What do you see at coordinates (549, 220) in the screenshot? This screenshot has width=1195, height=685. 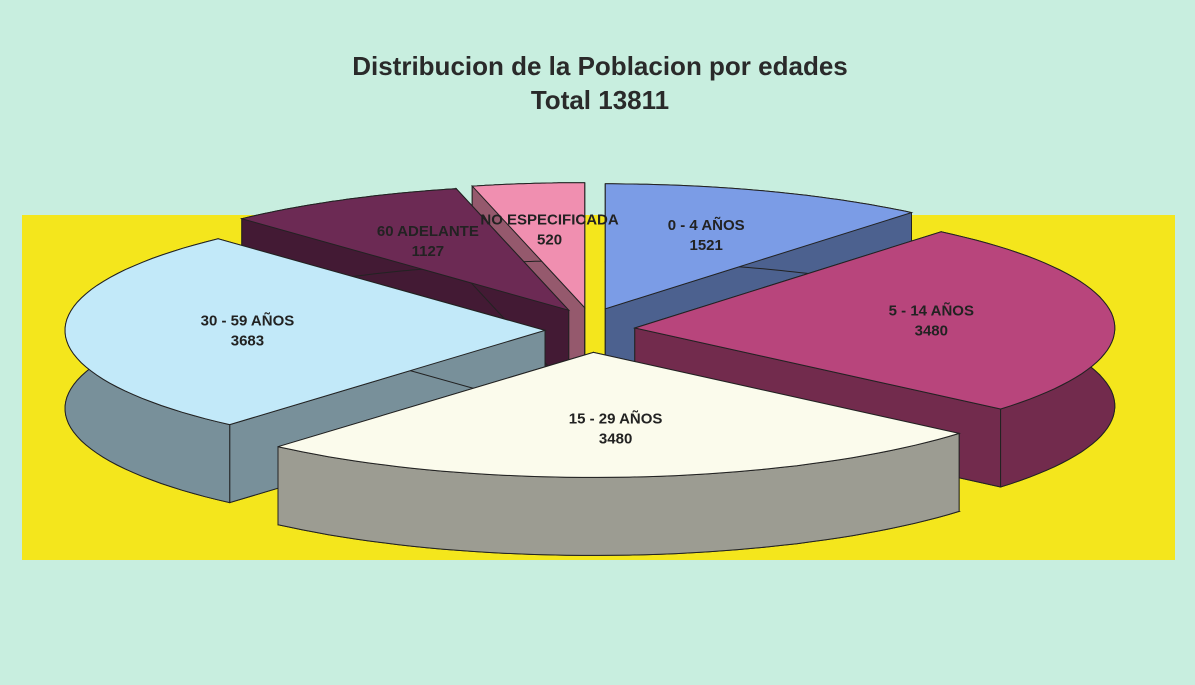 I see `data-label-category: NO ESPECIFICADA` at bounding box center [549, 220].